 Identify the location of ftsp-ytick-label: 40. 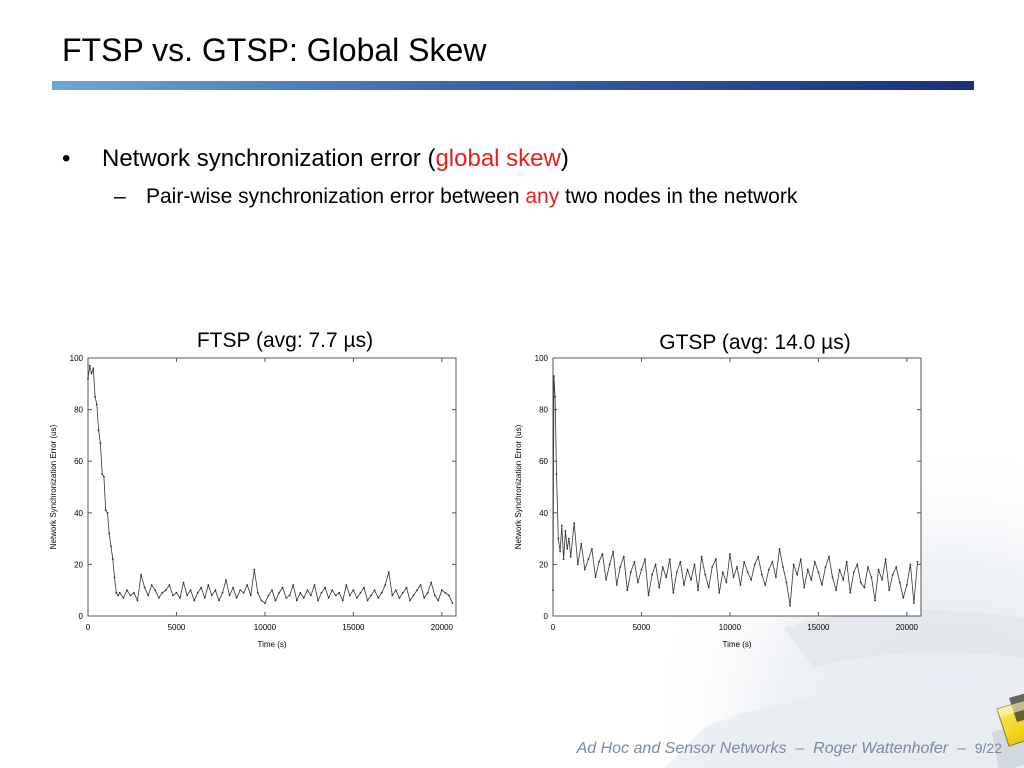
(78, 513).